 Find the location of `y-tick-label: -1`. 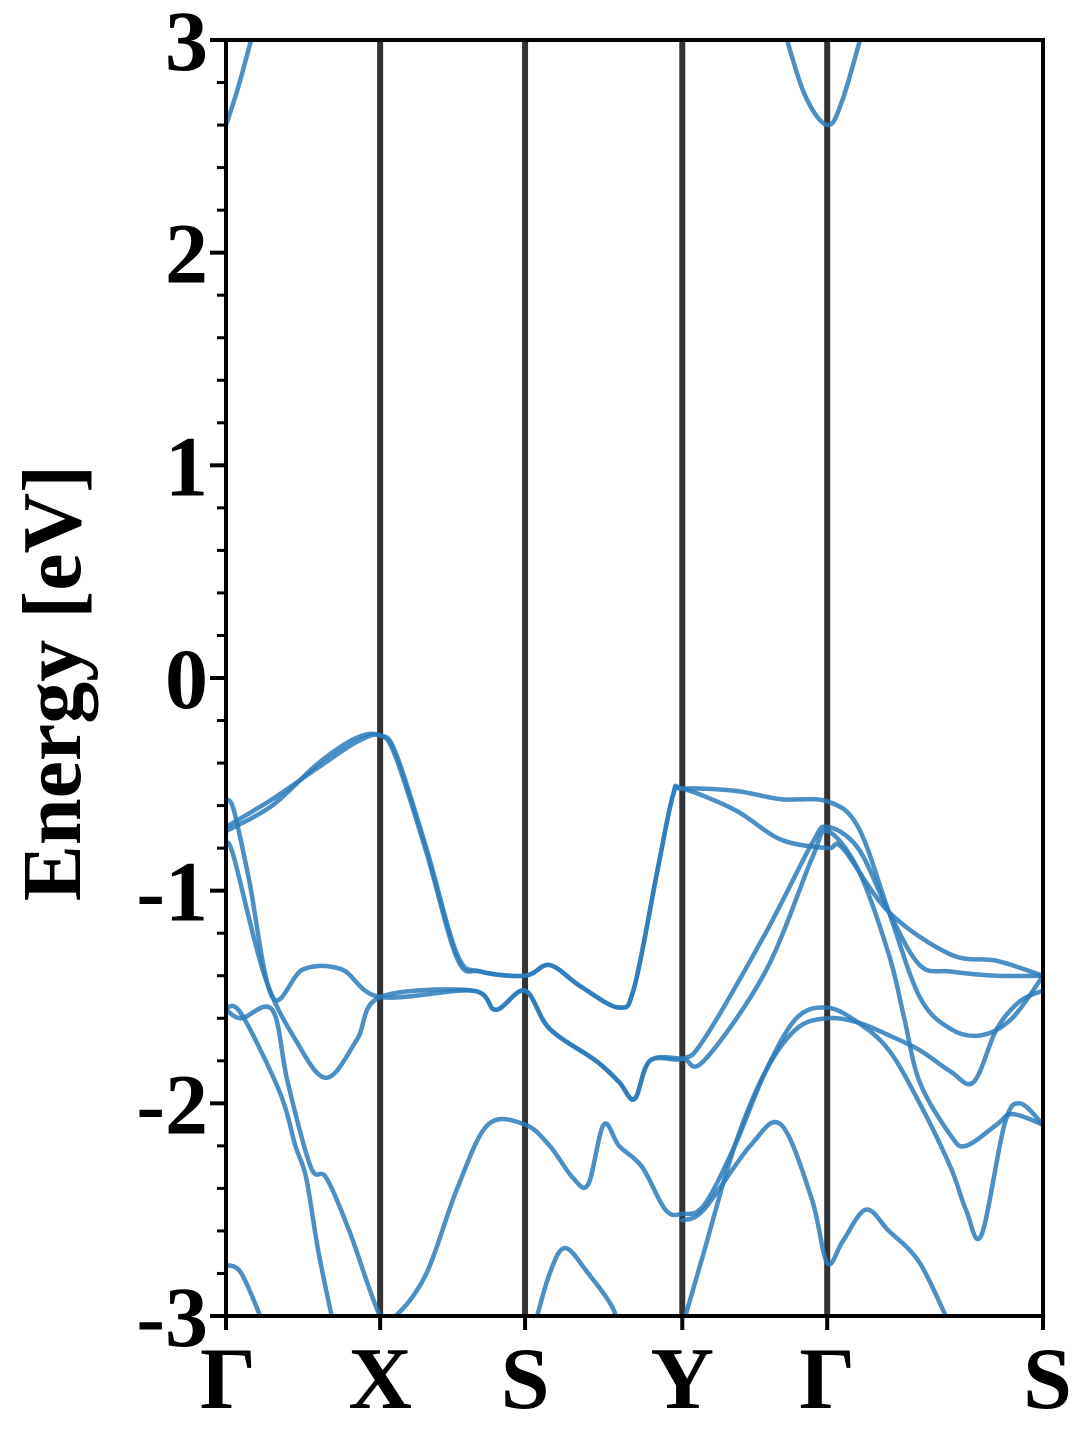

y-tick-label: -1 is located at coordinates (172, 892).